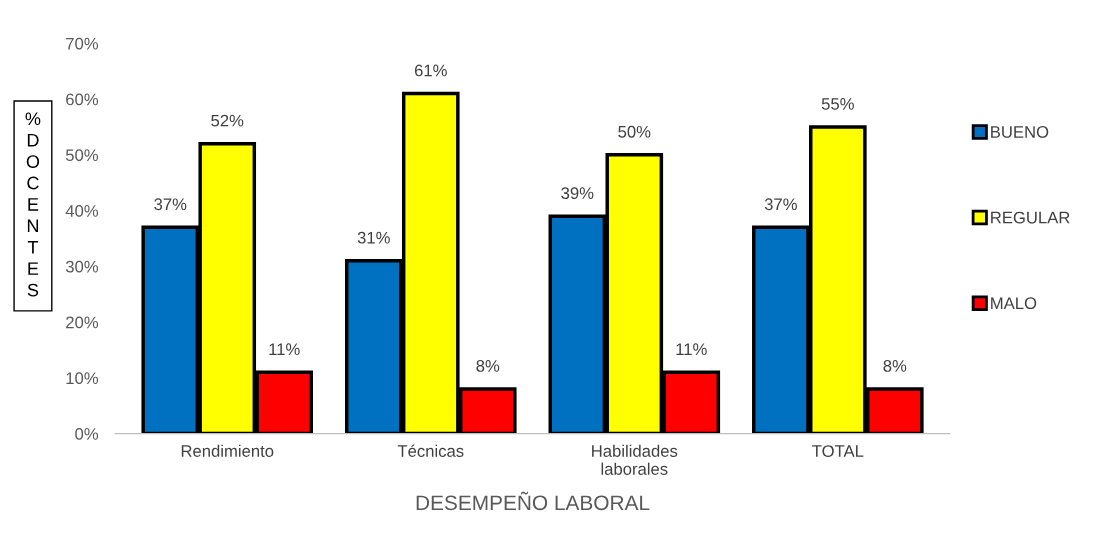 The height and width of the screenshot is (542, 1098). What do you see at coordinates (33, 204) in the screenshot?
I see `text: % DOCENTES` at bounding box center [33, 204].